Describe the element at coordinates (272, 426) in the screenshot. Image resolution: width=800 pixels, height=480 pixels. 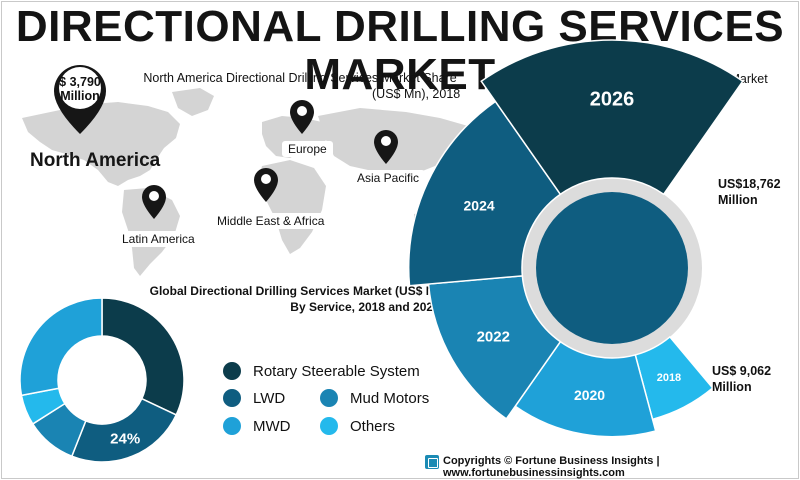
I see `legend-label-mwd: MWD` at that location.